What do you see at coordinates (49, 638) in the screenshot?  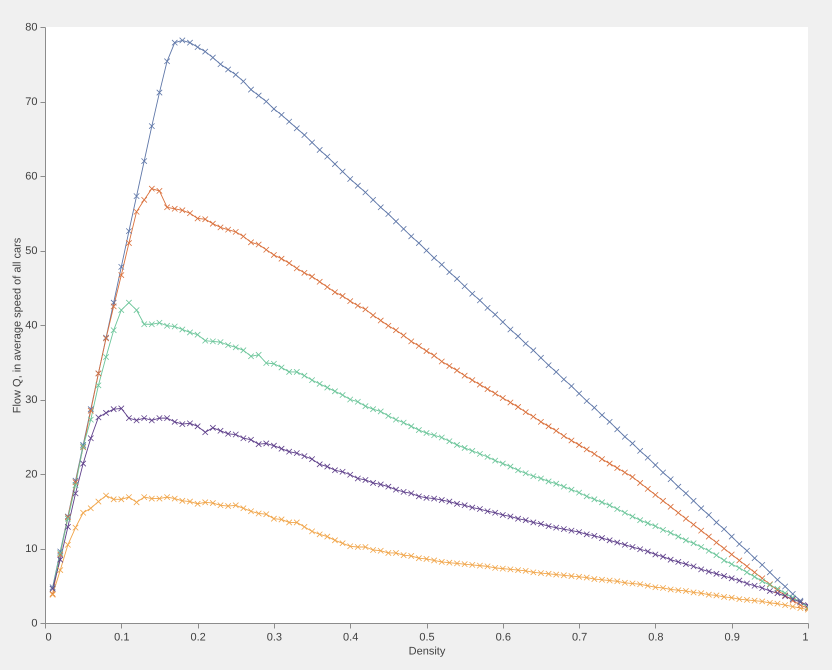 I see `x-tick-label: 0` at bounding box center [49, 638].